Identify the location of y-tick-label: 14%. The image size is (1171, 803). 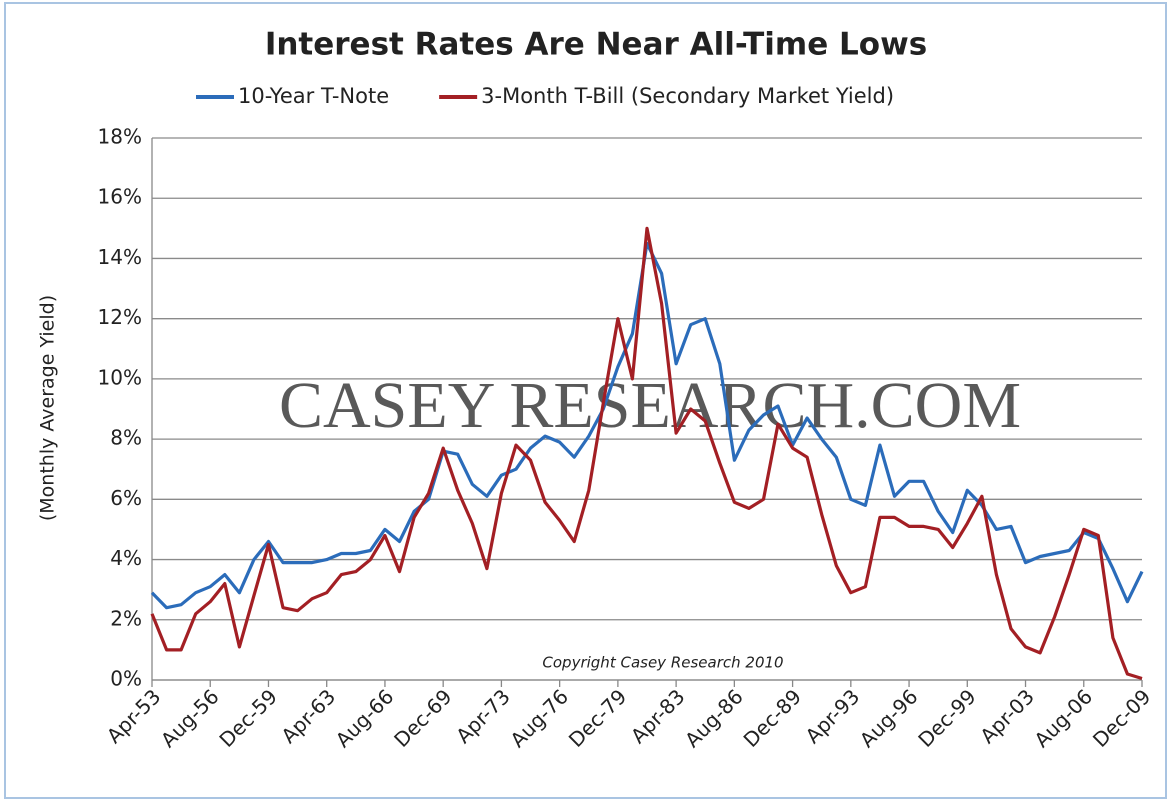
(120, 257).